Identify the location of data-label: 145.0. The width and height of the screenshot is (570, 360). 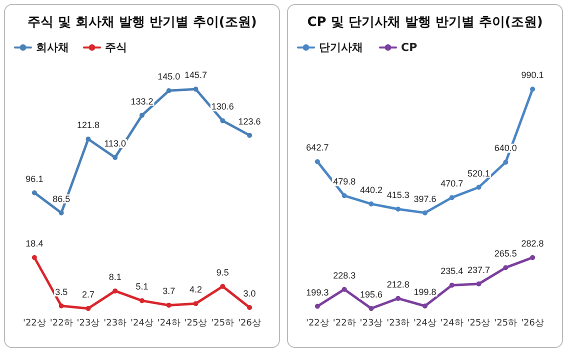
(169, 77).